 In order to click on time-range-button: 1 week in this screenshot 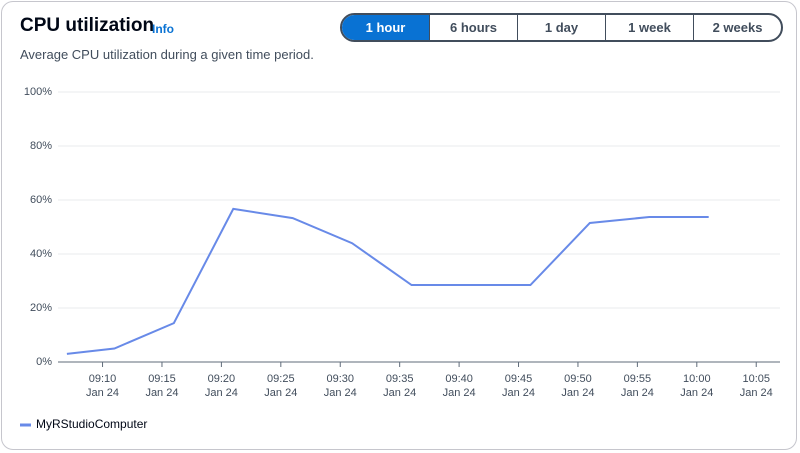, I will do `click(649, 27)`.